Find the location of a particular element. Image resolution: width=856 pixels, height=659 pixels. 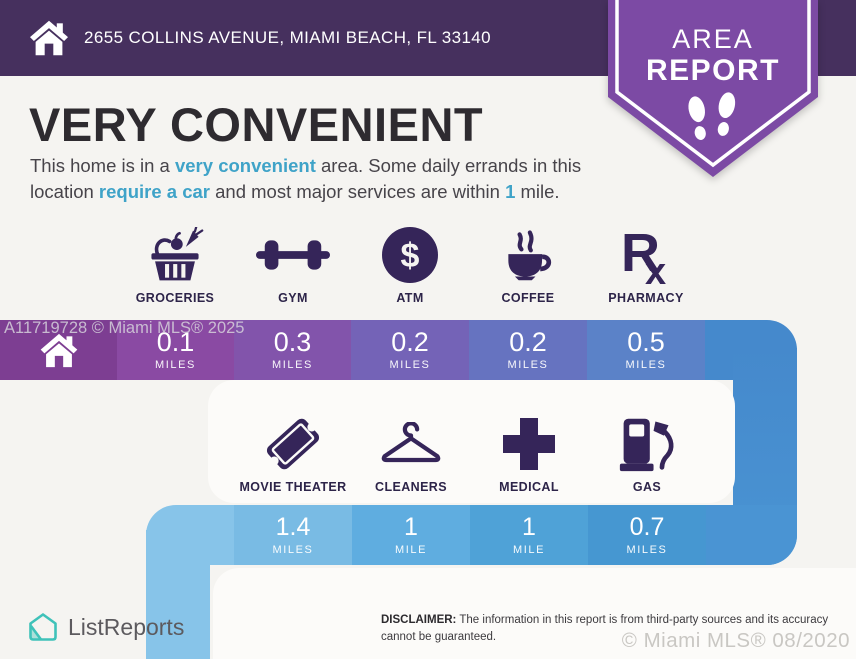

svg-text: x is located at coordinates (655, 267).